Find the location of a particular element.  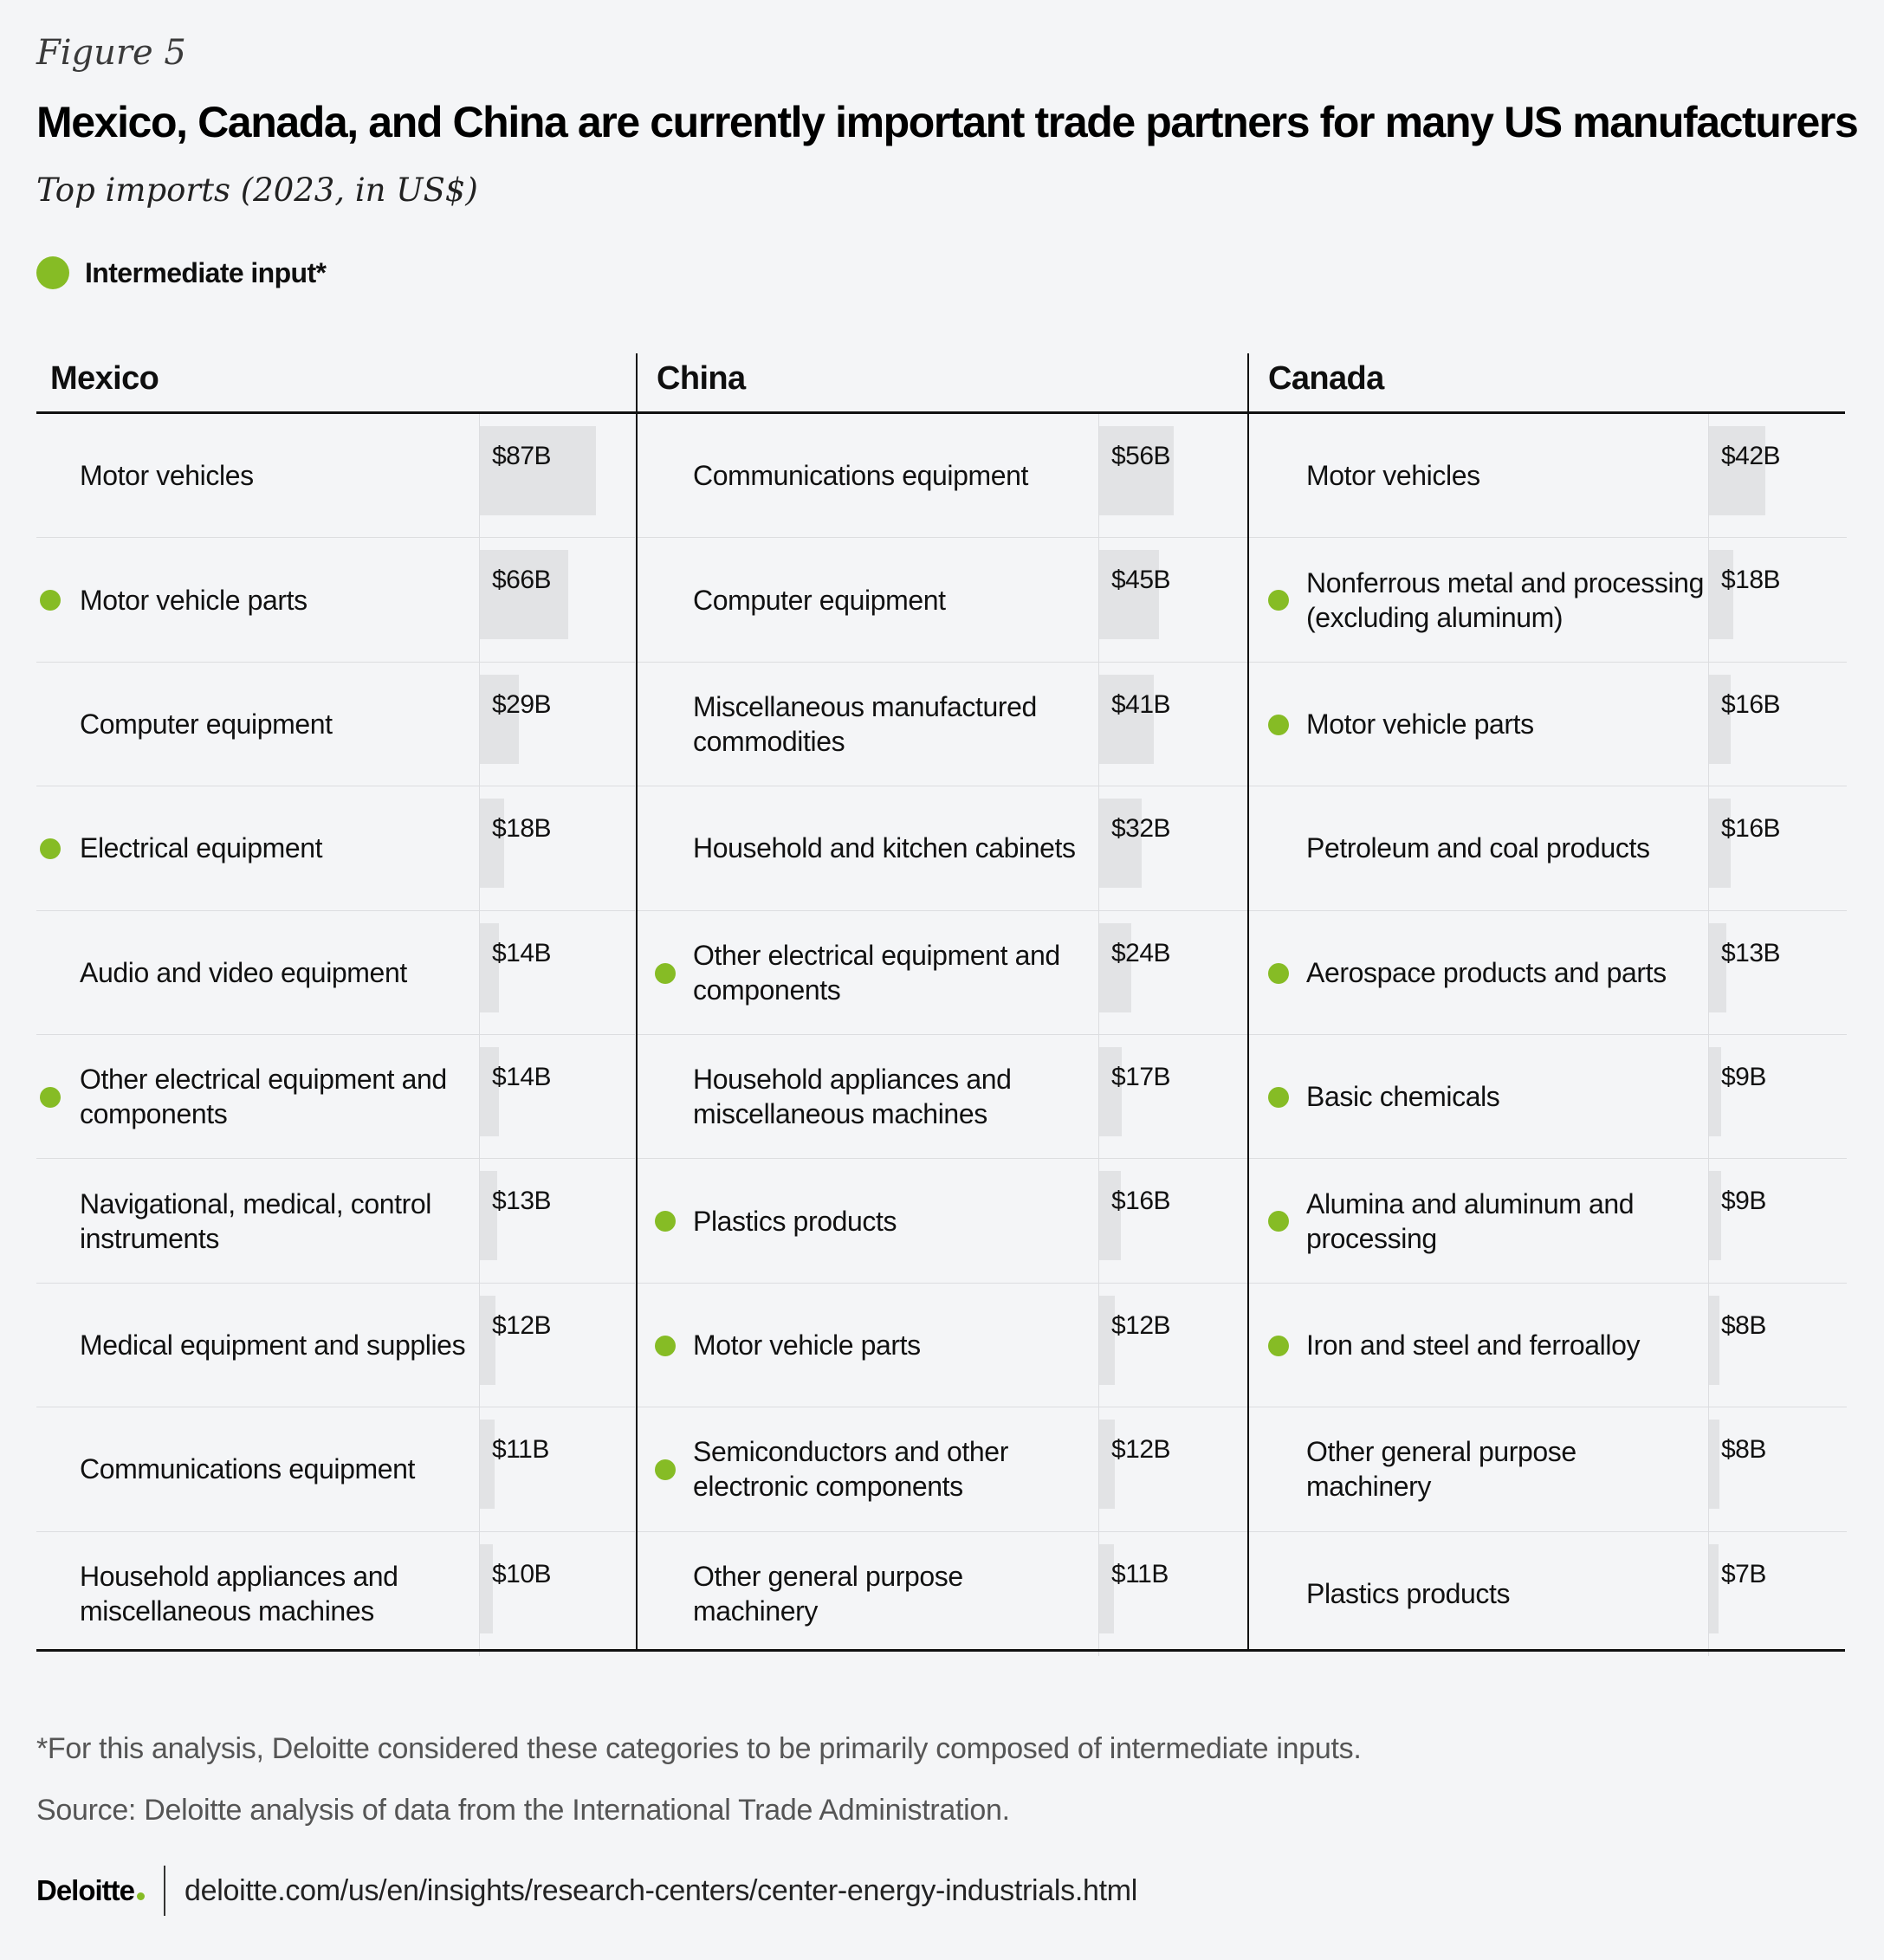

bar-cell: $17B is located at coordinates (1134, 1096).